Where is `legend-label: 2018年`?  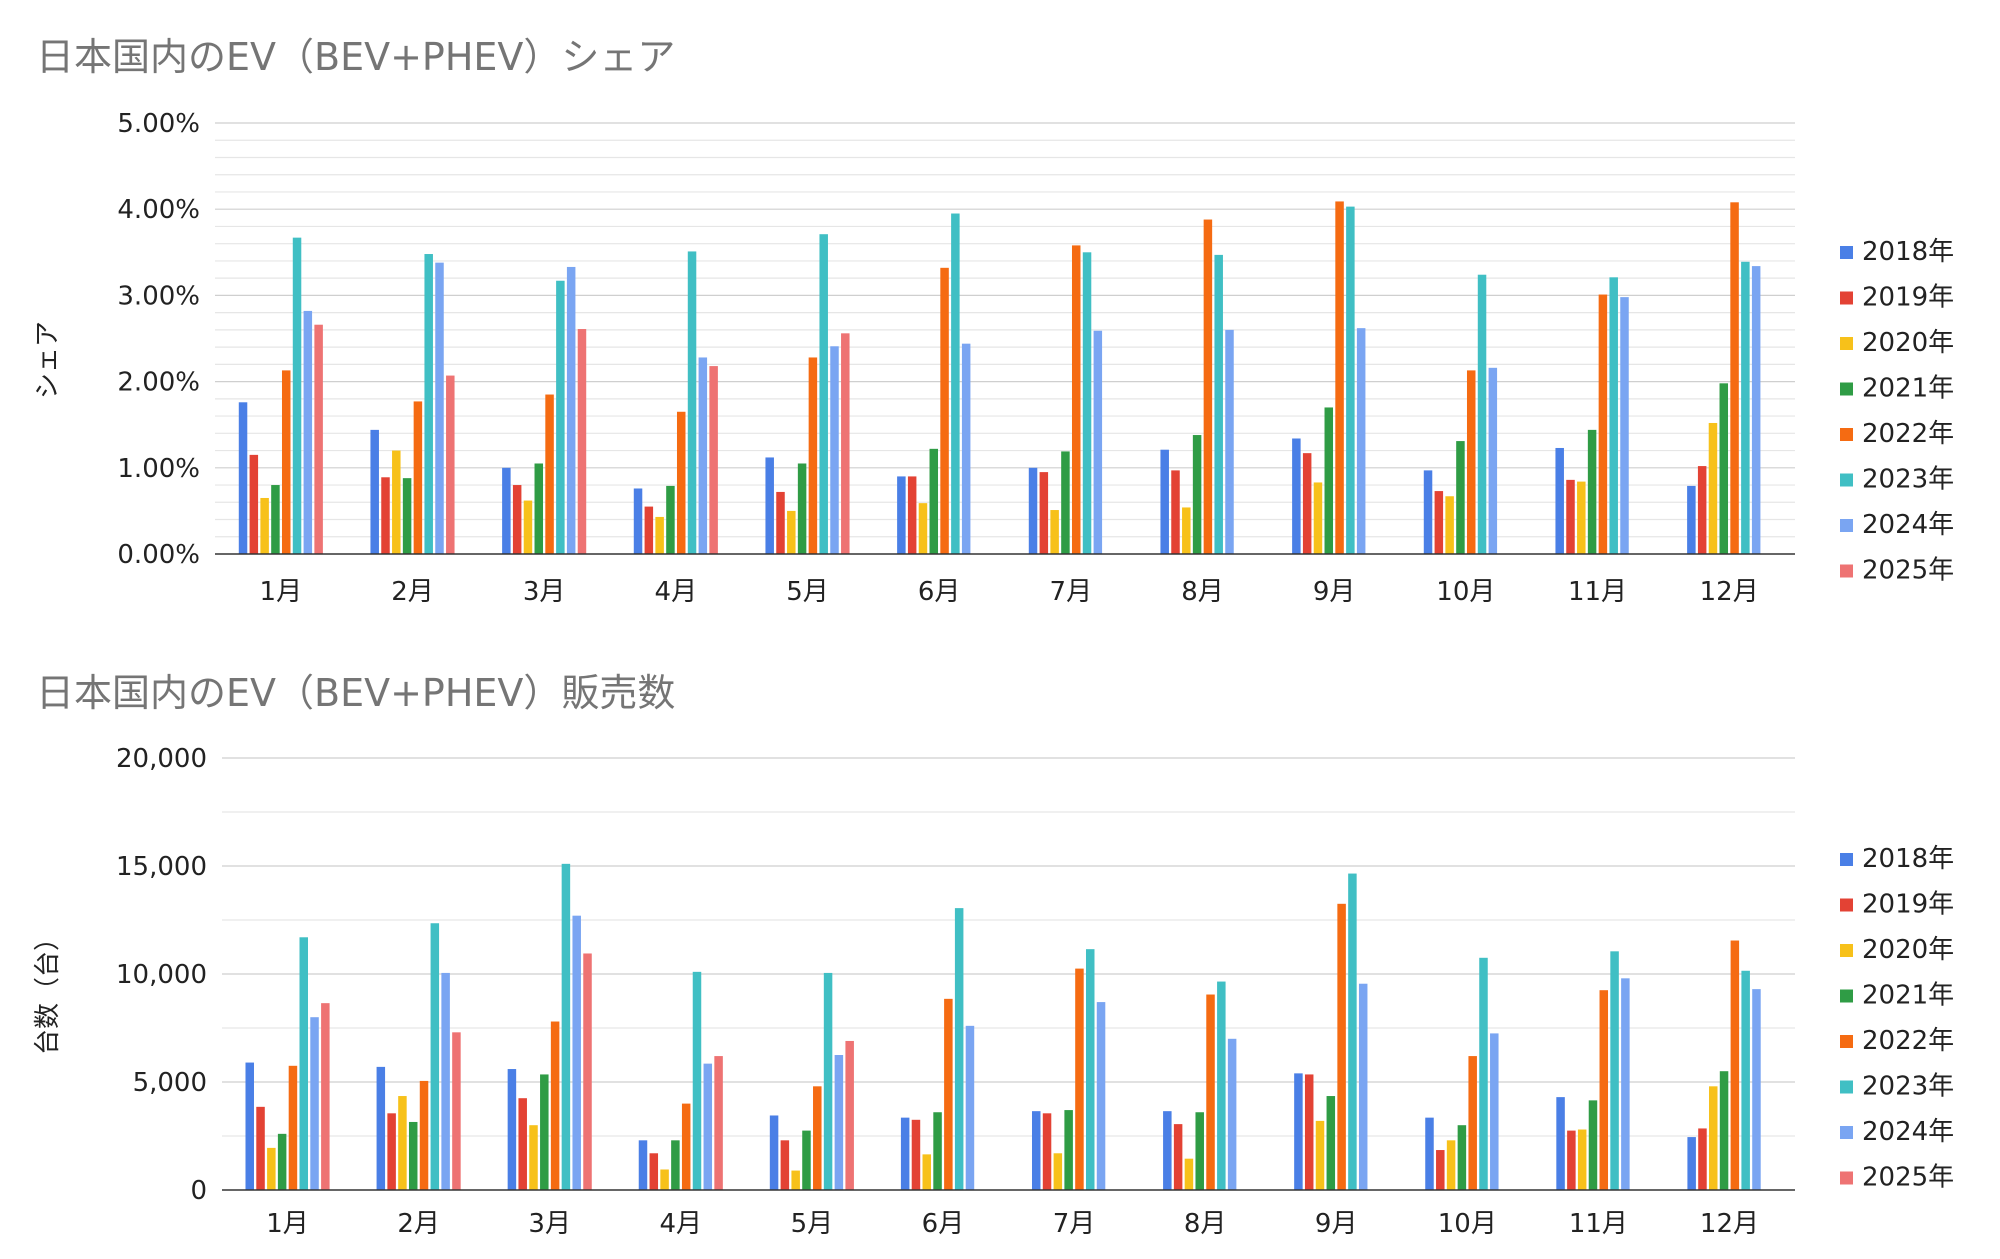 legend-label: 2018年 is located at coordinates (1908, 859).